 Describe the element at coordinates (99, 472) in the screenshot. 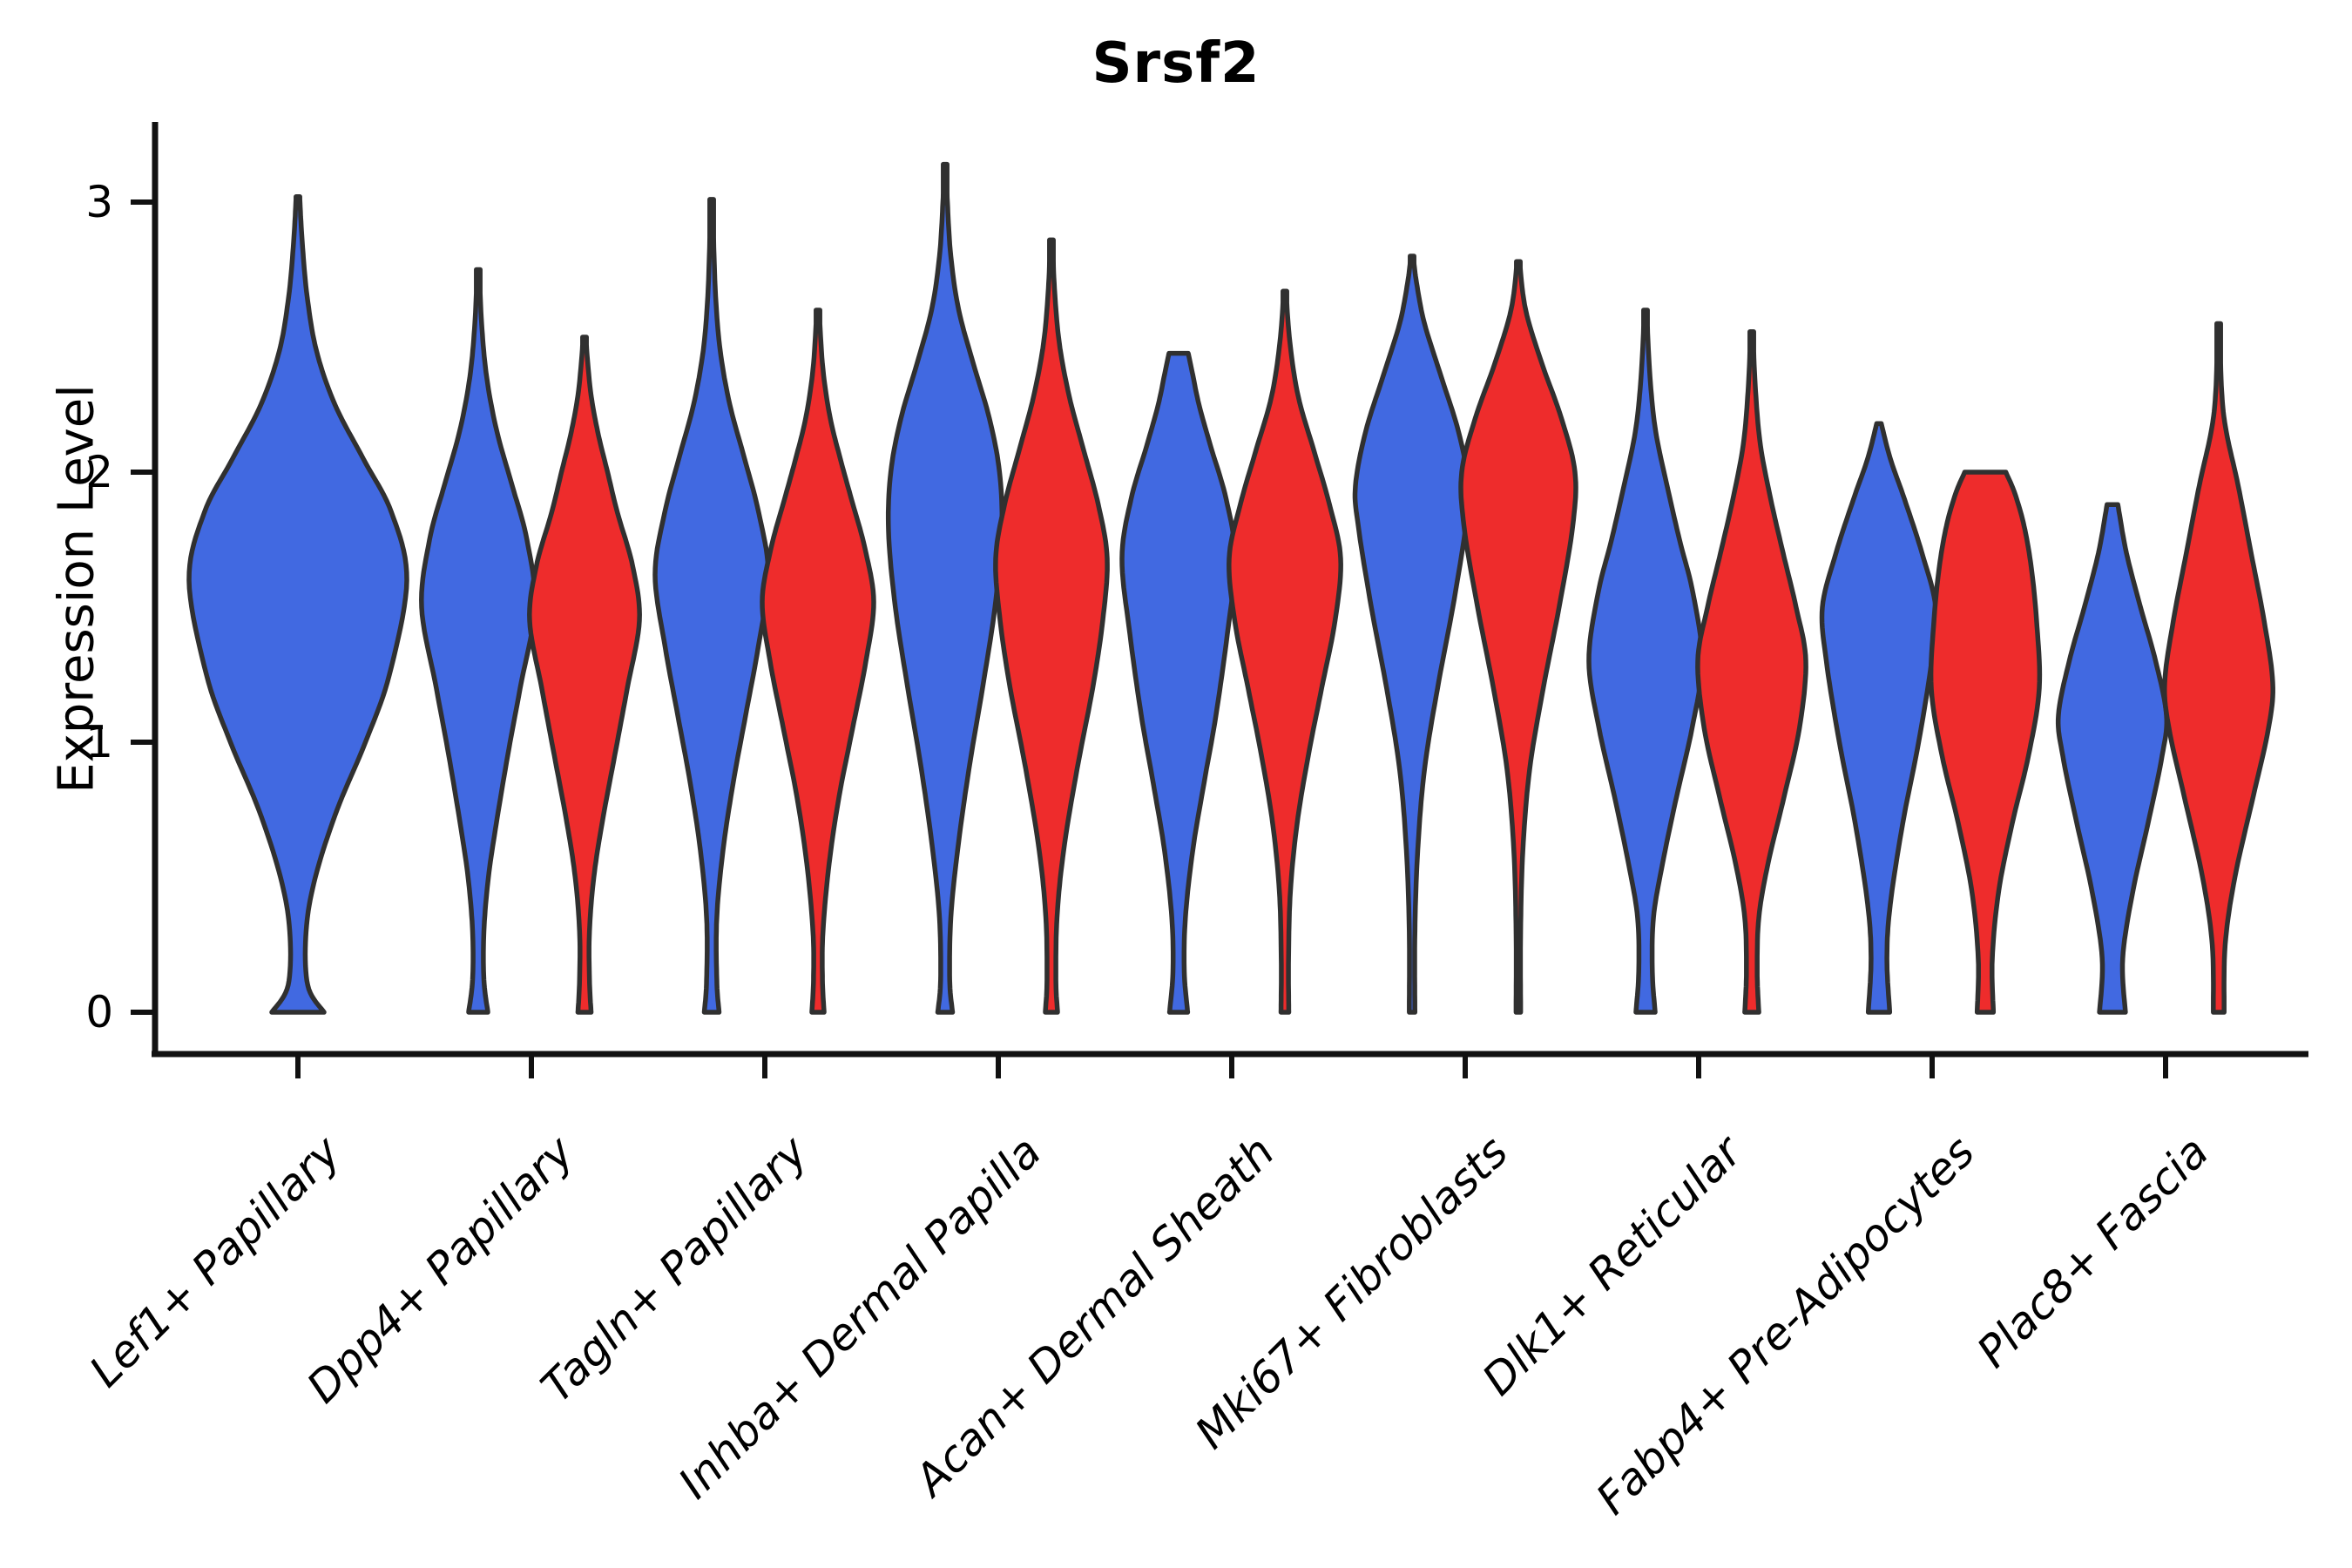

I see `y-tick-label-2: 2` at that location.